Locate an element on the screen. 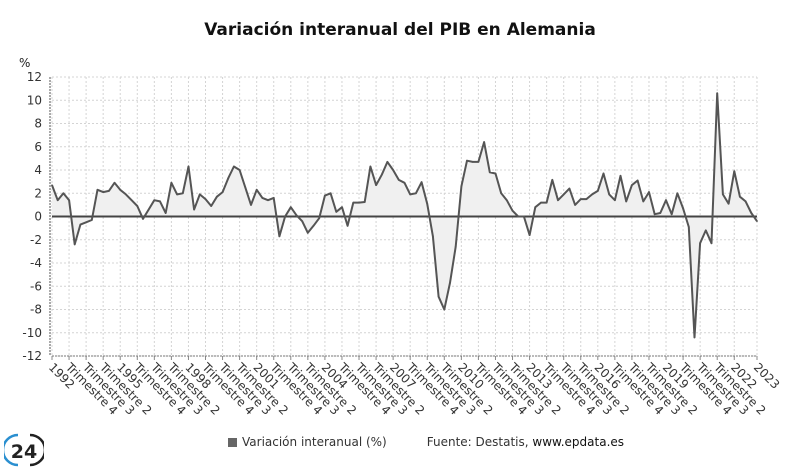 Image resolution: width=800 pixels, height=470 pixels. y-tick-label: -12 is located at coordinates (32, 356).